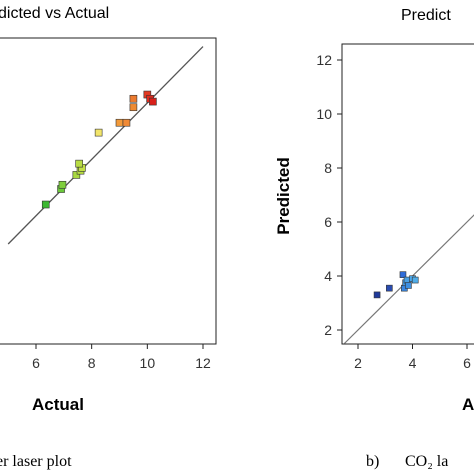 This screenshot has height=474, width=474. Describe the element at coordinates (413, 363) in the screenshot. I see `chart-right-x-tick-label: 4` at that location.